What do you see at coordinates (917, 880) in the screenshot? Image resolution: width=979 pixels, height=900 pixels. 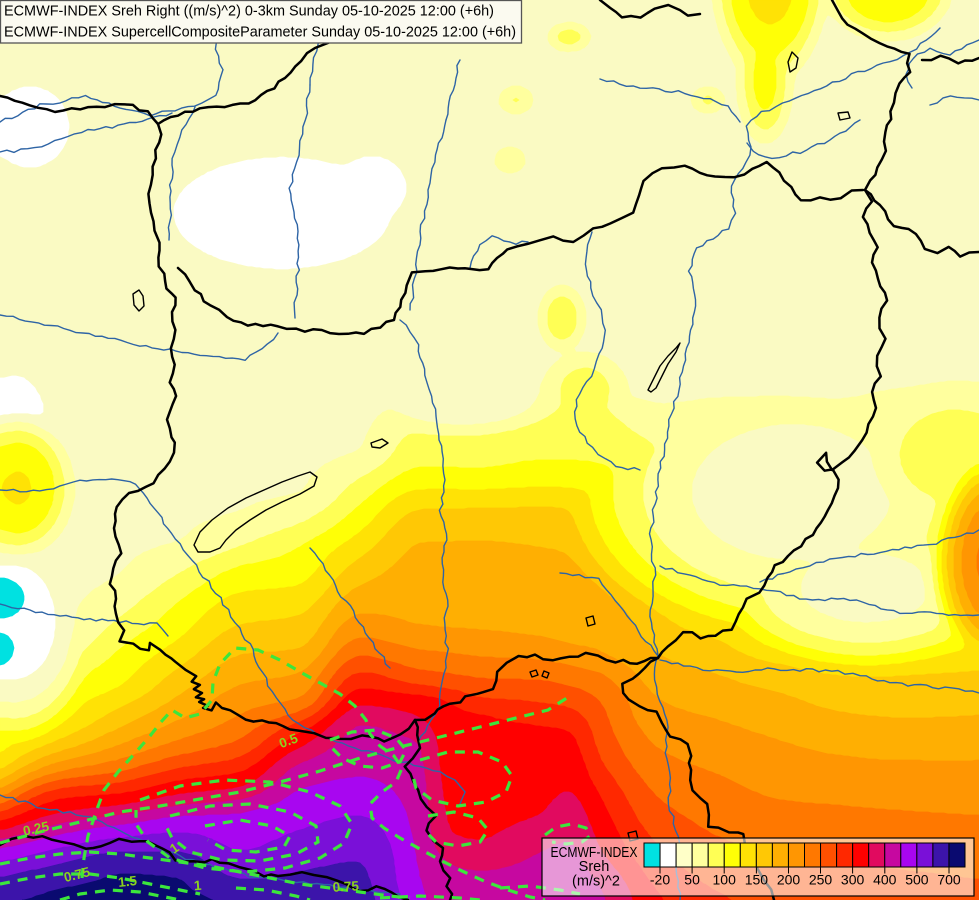 I see `svg-text: 500` at bounding box center [917, 880].